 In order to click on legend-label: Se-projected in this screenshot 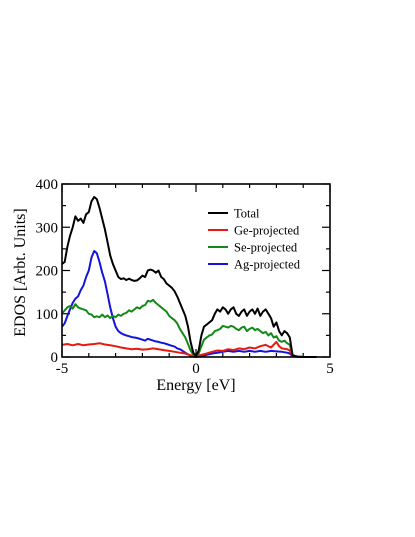, I will do `click(266, 248)`.